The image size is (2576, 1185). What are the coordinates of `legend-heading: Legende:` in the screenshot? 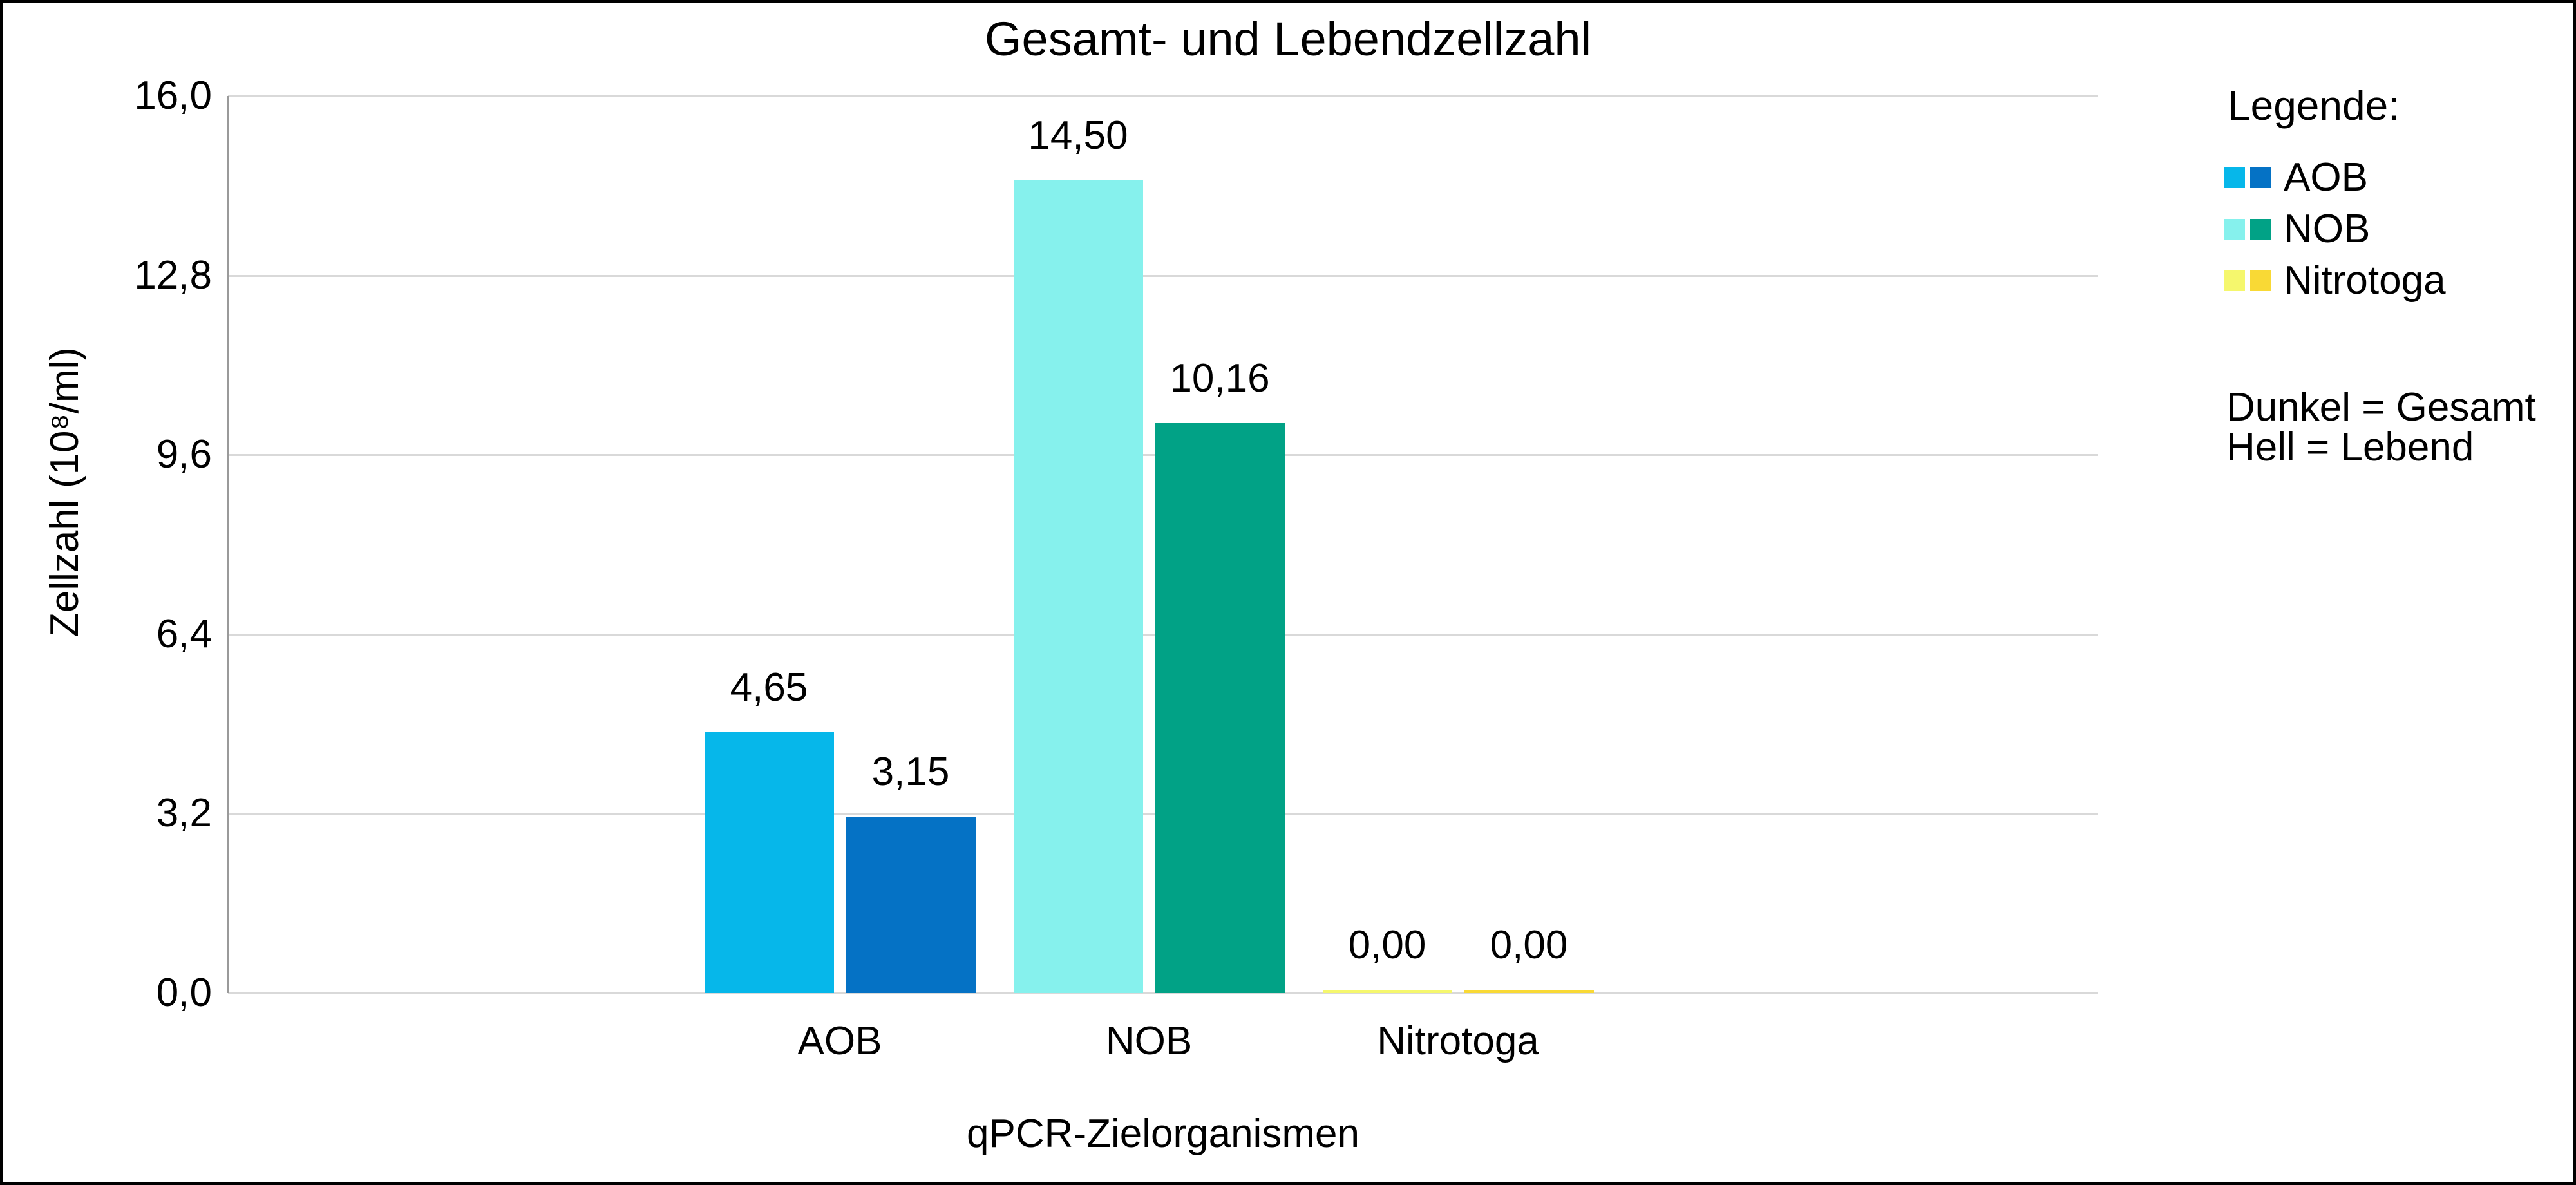 It's located at (2314, 105).